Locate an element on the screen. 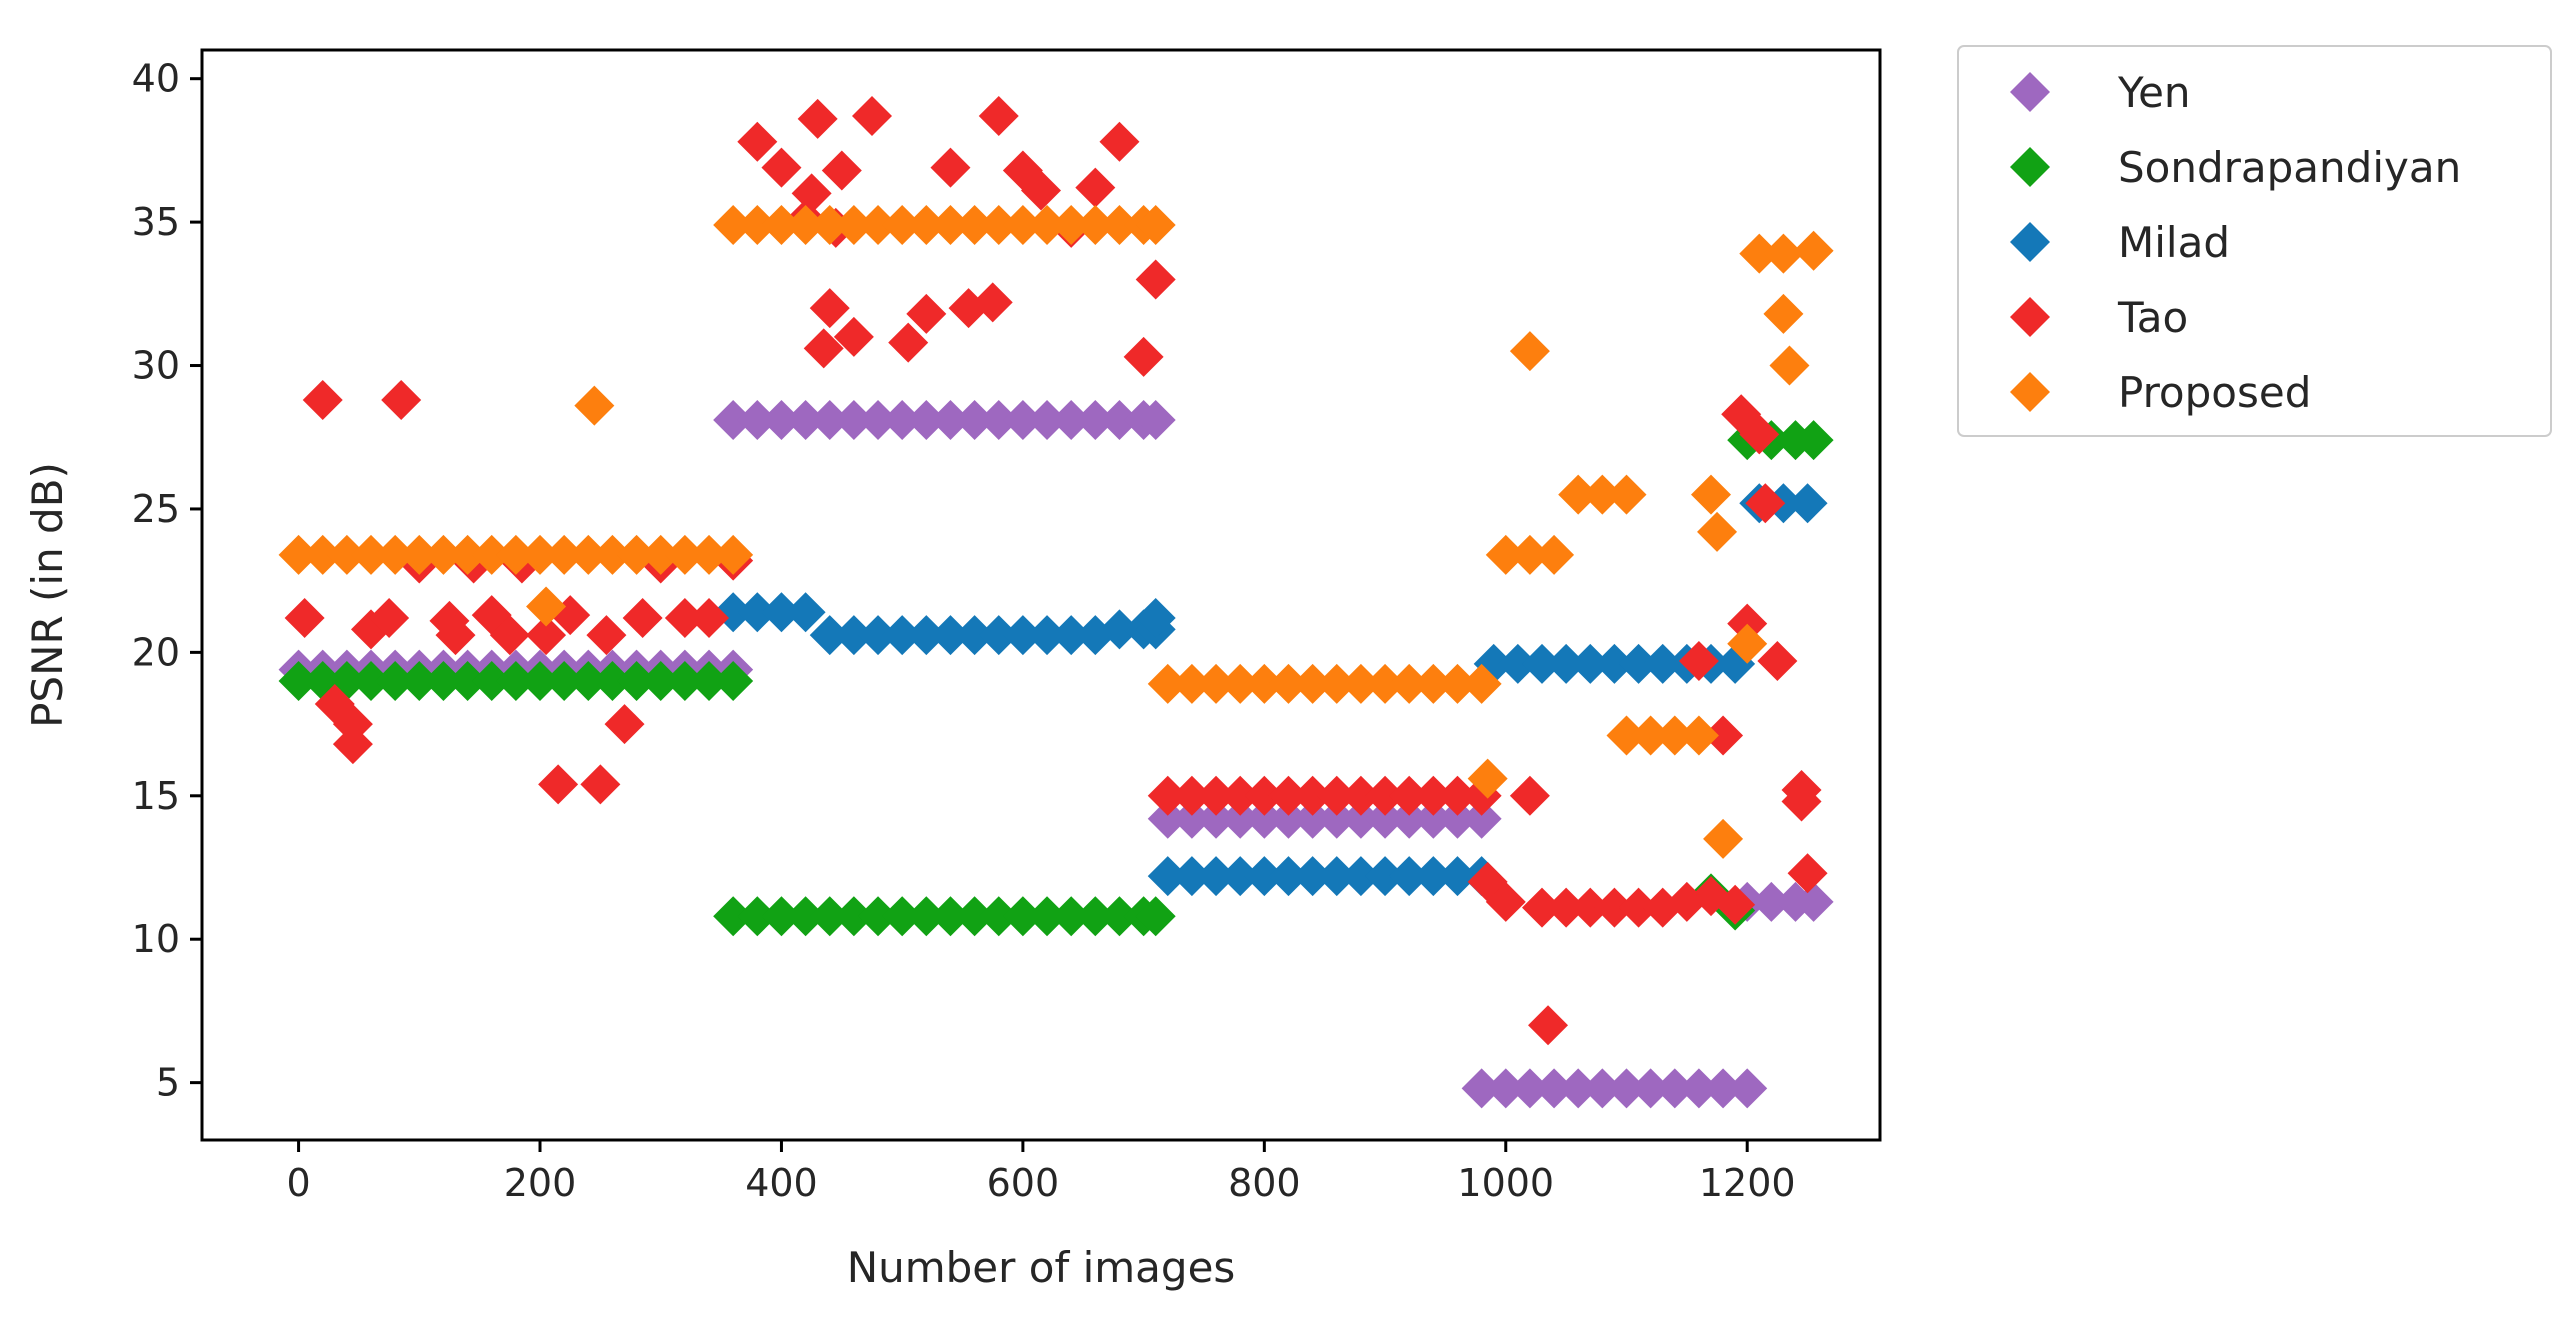  y-tick-label: 30 is located at coordinates (156, 366).